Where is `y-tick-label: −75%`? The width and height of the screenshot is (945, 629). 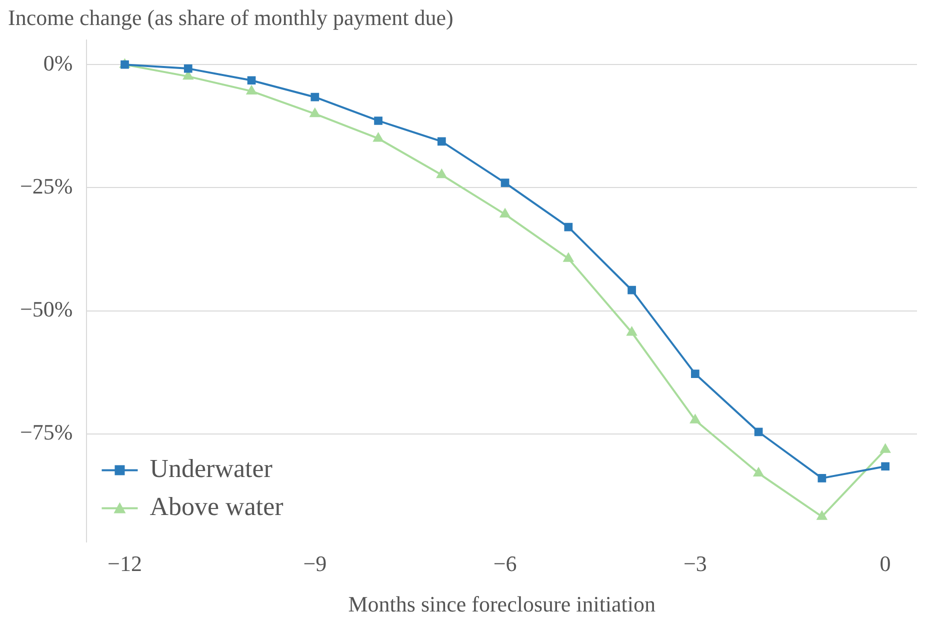
y-tick-label: −75% is located at coordinates (46, 432).